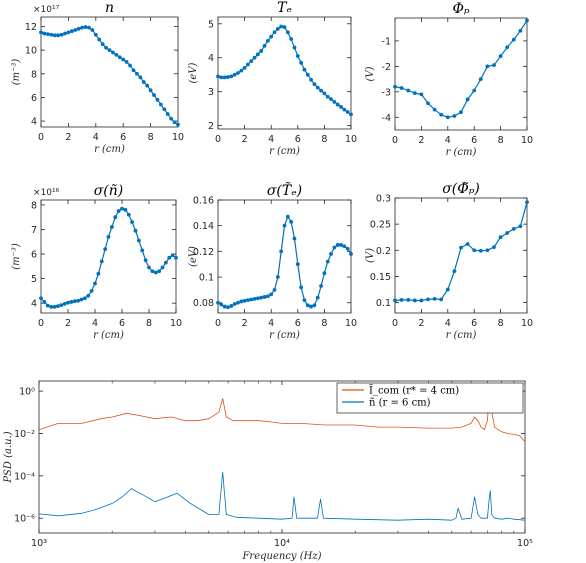 The height and width of the screenshot is (563, 586). What do you see at coordinates (380, 225) in the screenshot?
I see `y-tick-label: 0.25` at bounding box center [380, 225].